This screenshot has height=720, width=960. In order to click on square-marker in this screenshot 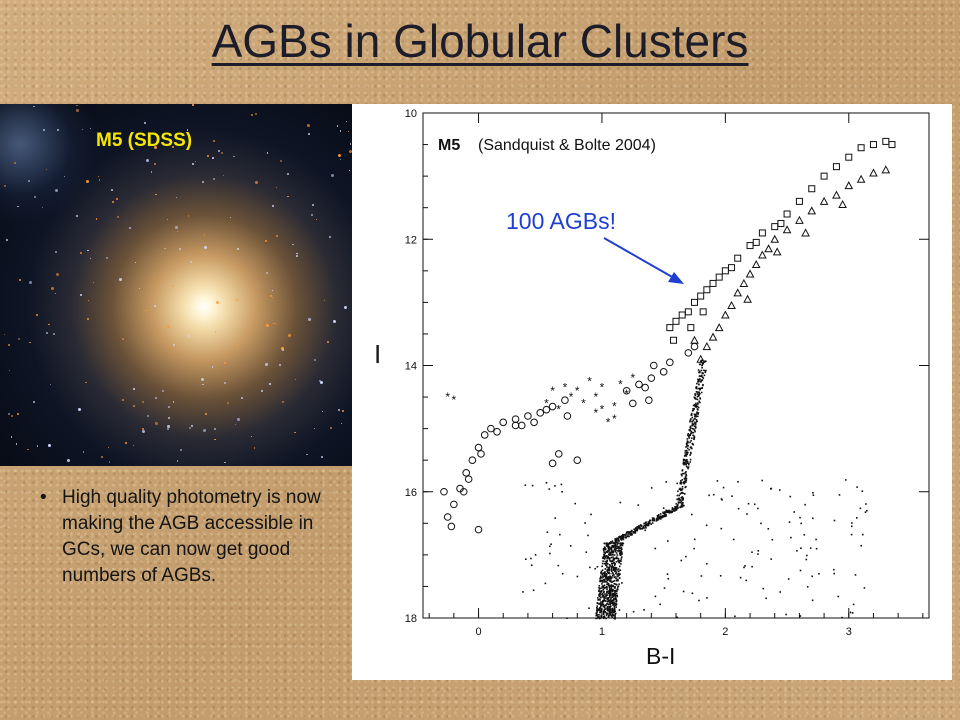, I will do `click(676, 321)`.